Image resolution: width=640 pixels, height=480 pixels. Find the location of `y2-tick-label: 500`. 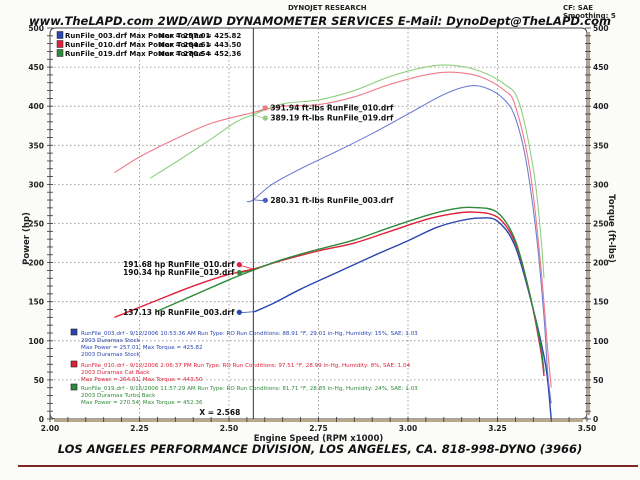

y2-tick-label: 500 is located at coordinates (601, 28).